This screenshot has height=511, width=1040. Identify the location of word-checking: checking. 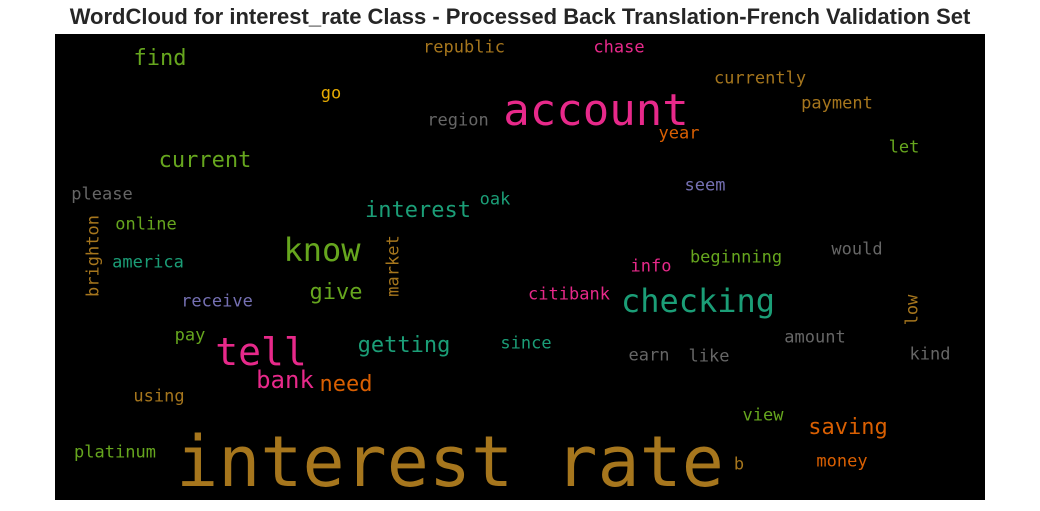
(698, 301).